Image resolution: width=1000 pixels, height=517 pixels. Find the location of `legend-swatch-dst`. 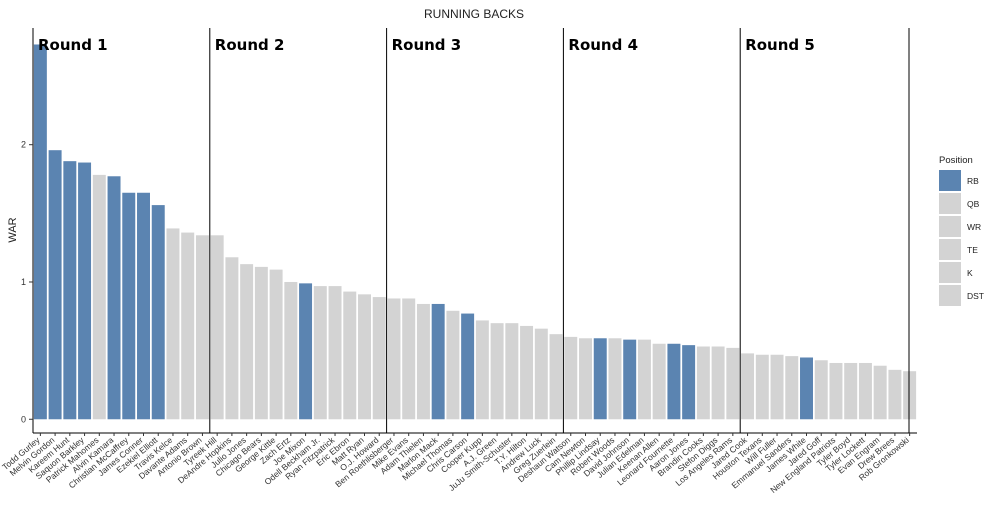

legend-swatch-dst is located at coordinates (950, 295).